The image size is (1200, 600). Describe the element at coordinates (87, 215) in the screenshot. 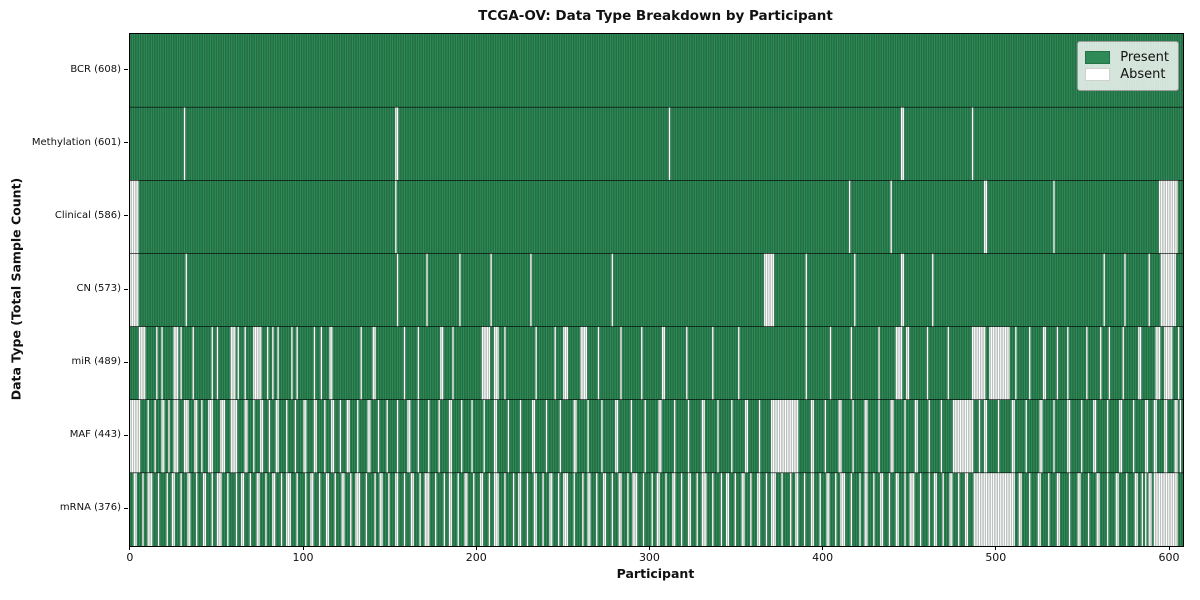

I see `y-tick-label-clinical: Clinical (586)` at that location.